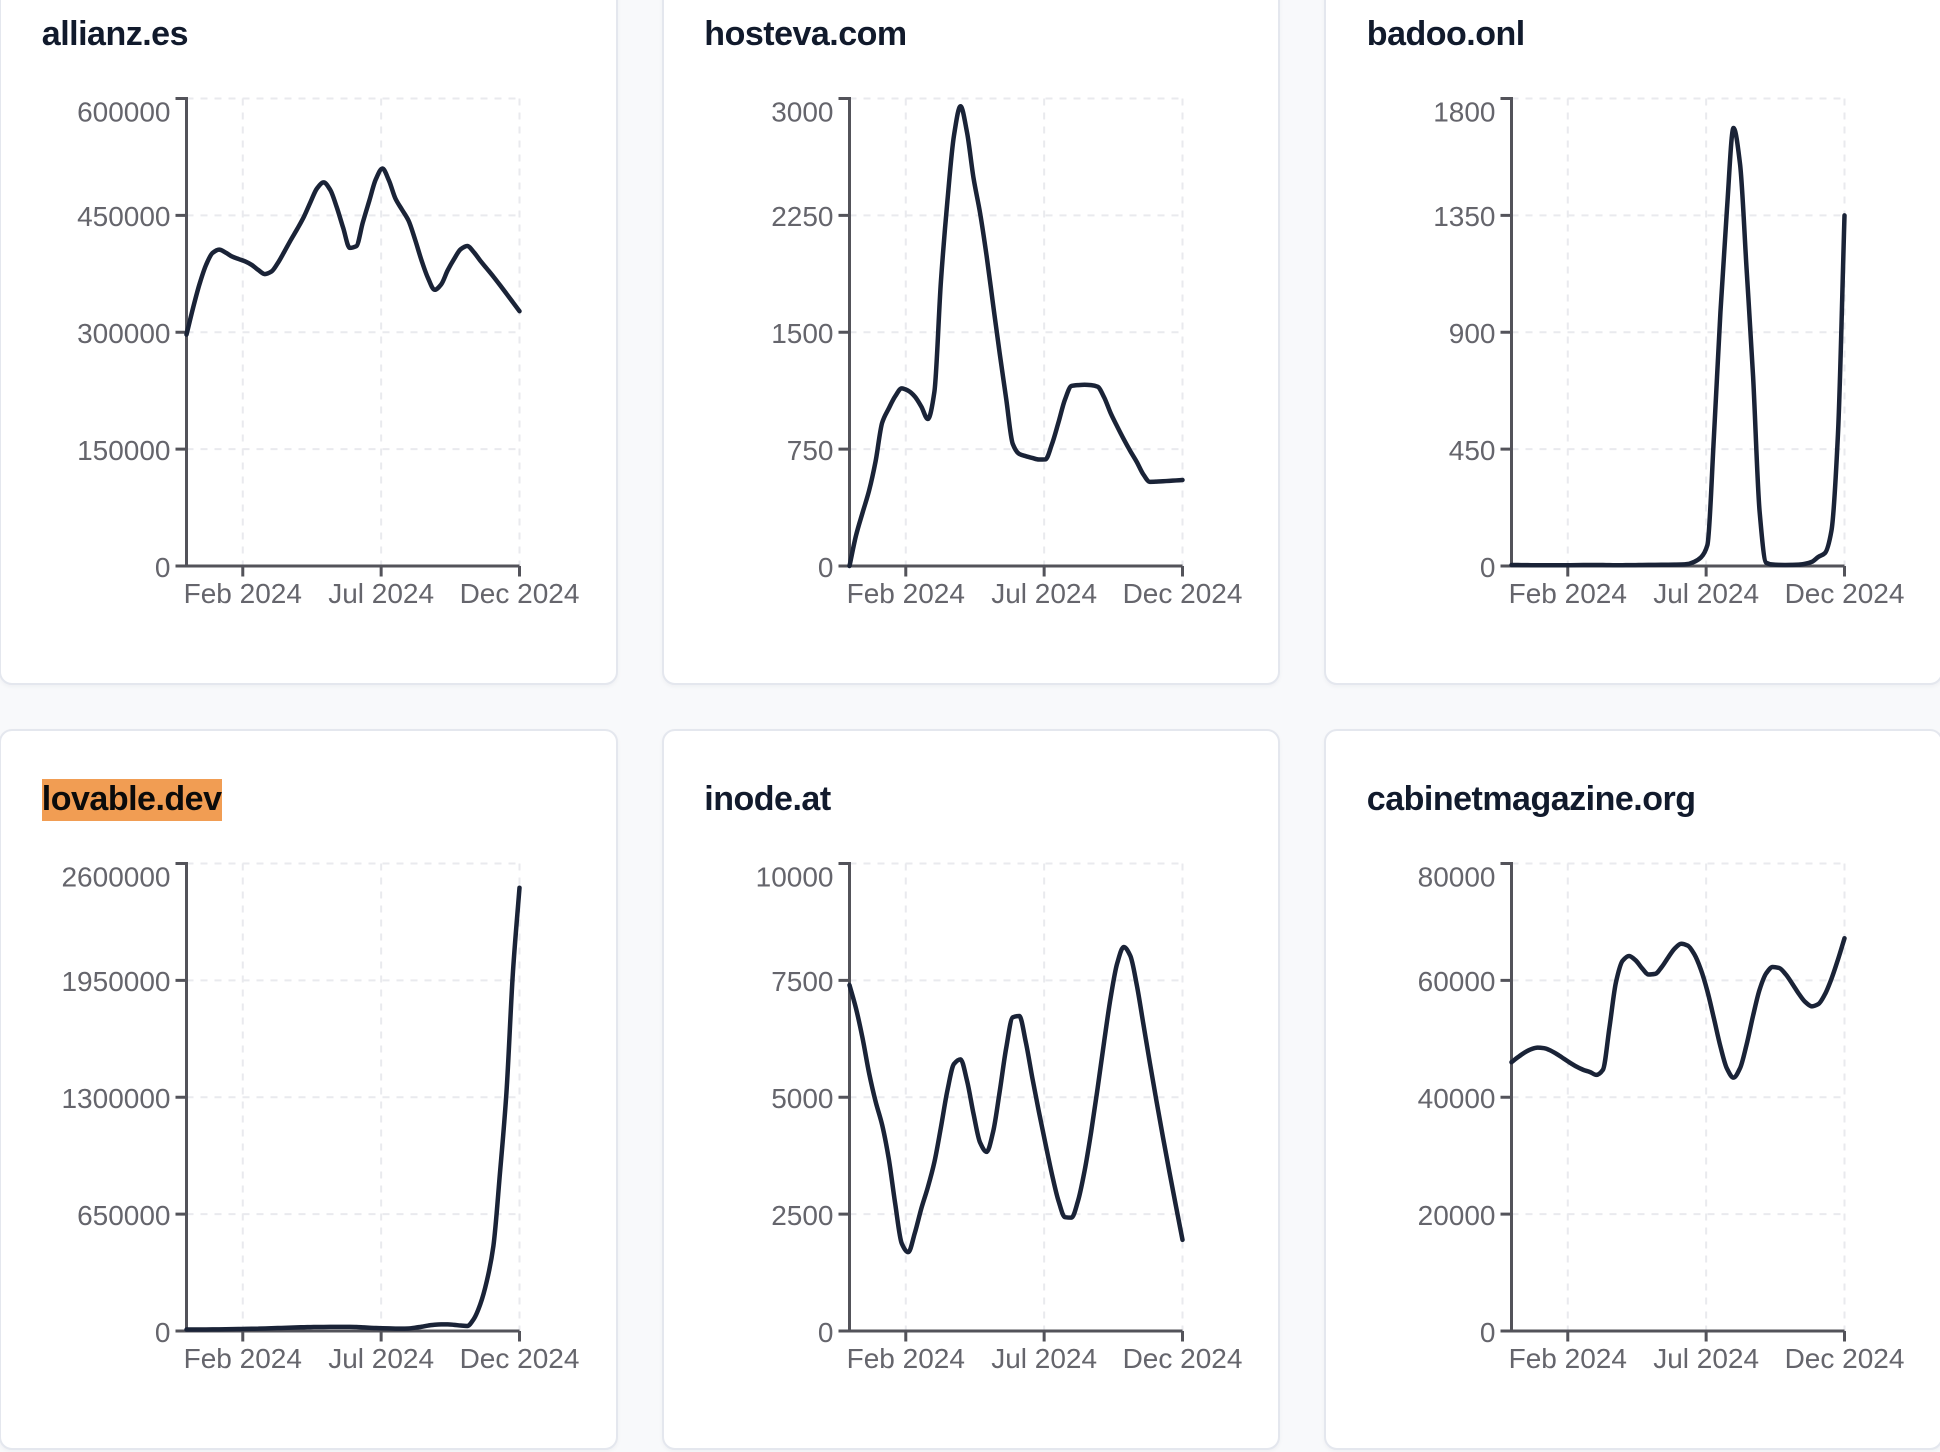 Image resolution: width=1940 pixels, height=1452 pixels. Describe the element at coordinates (123, 111) in the screenshot. I see `svg-text: 600000` at that location.